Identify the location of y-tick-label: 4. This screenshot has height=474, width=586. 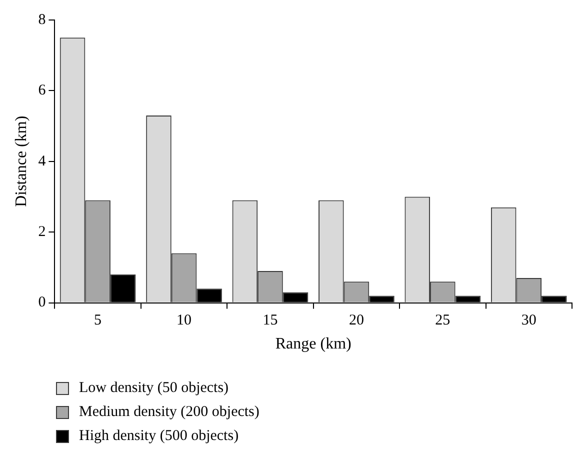
(42, 161).